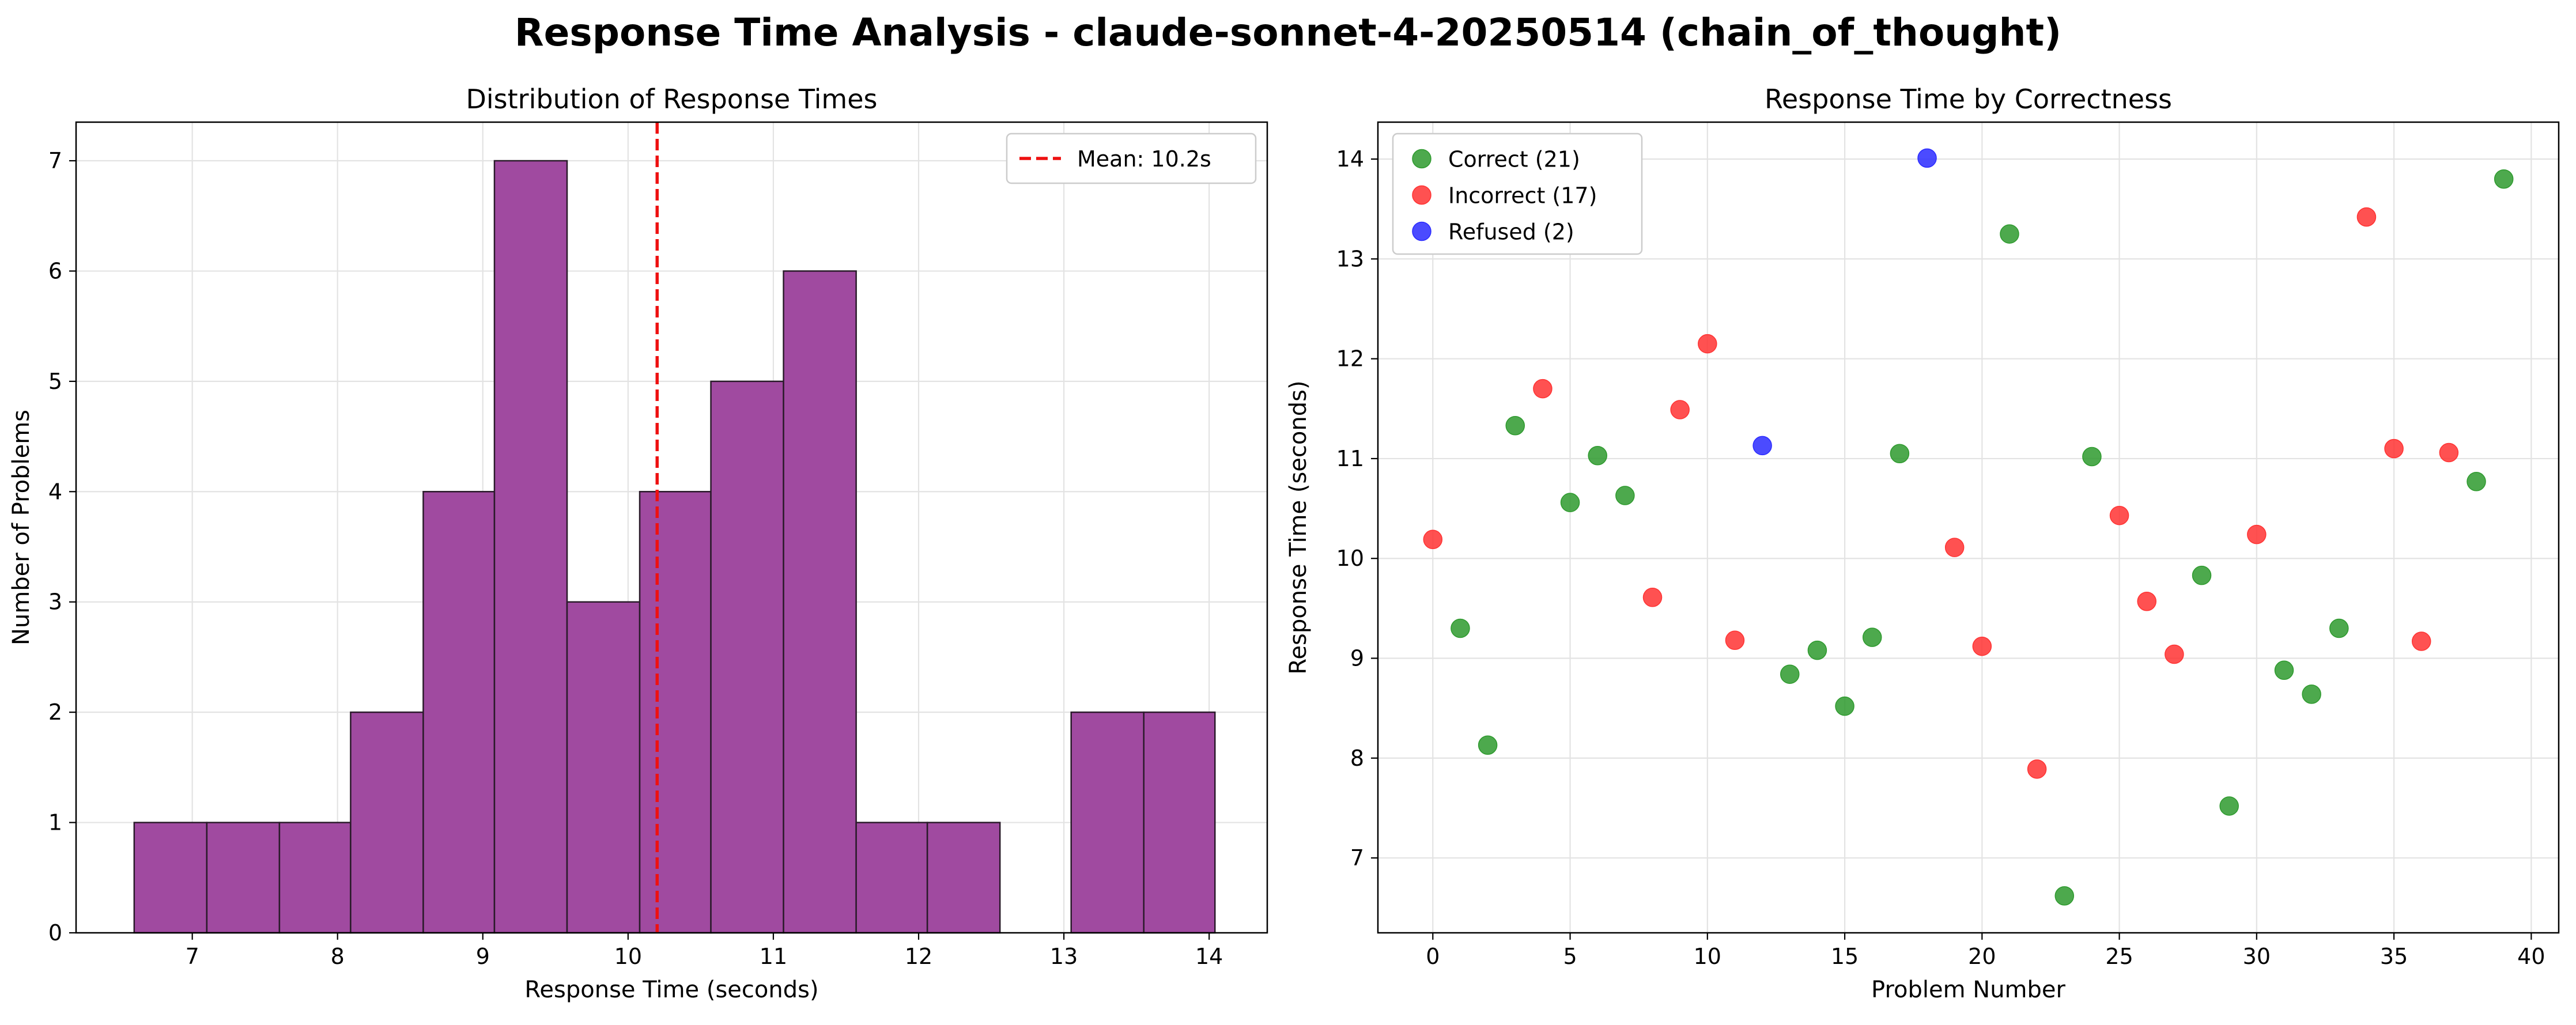  I want to click on scatter-x-tick-label: 10, so click(1707, 956).